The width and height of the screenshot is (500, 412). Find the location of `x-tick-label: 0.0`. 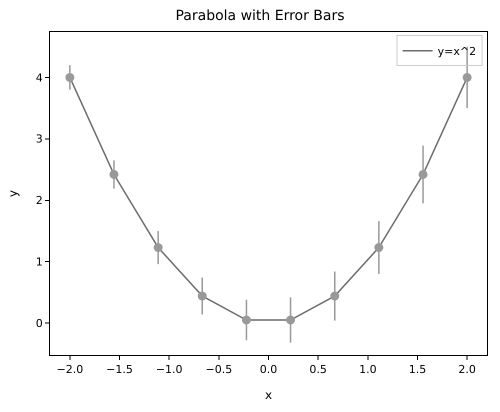

x-tick-label: 0.0 is located at coordinates (269, 369).